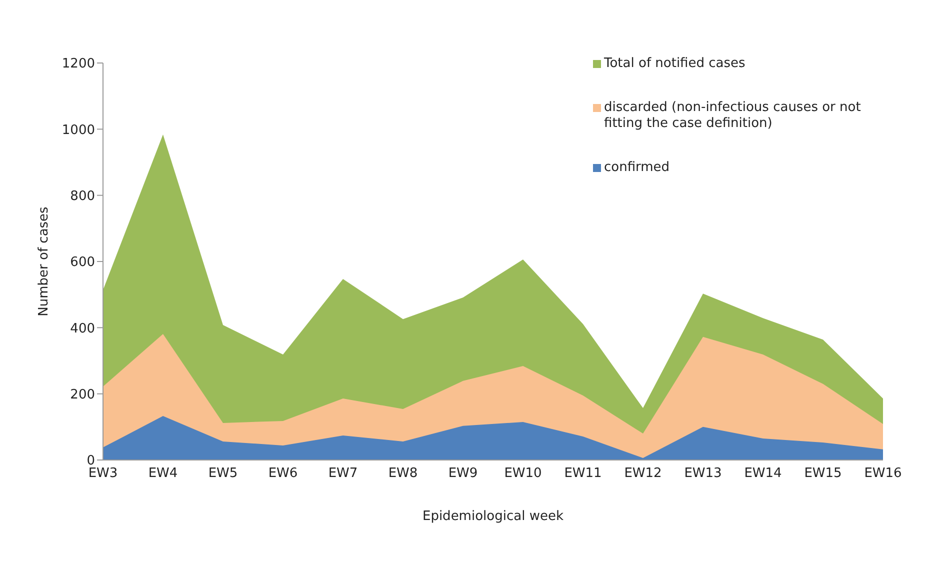 The height and width of the screenshot is (572, 935). I want to click on x-tick-label: EW8, so click(403, 474).